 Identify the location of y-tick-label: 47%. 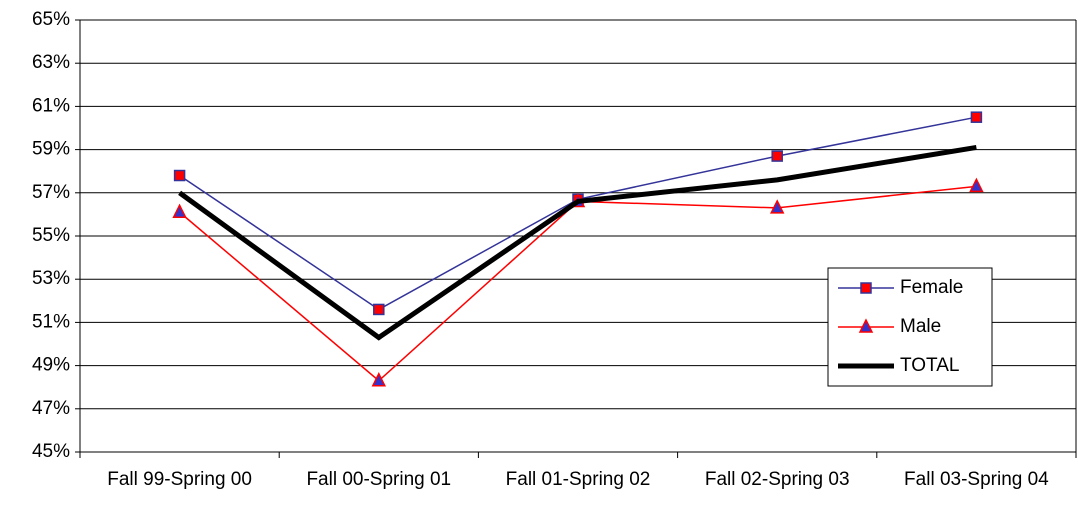
(51, 408).